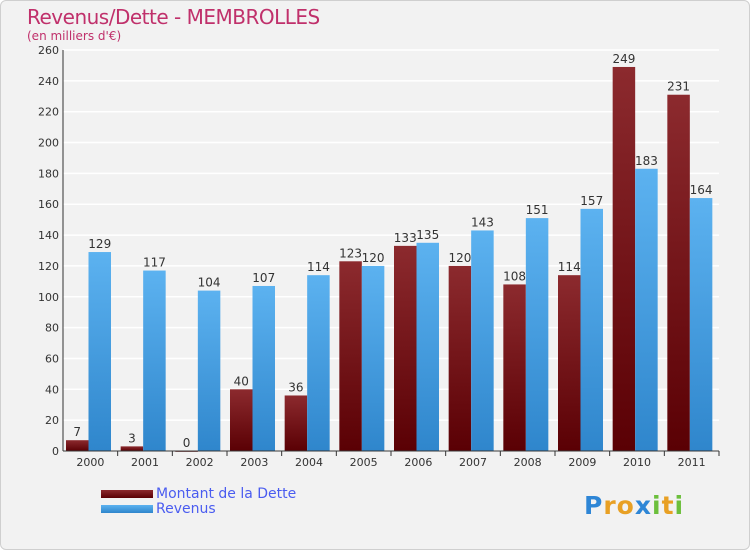  What do you see at coordinates (48, 266) in the screenshot?
I see `y-tick-label: 120` at bounding box center [48, 266].